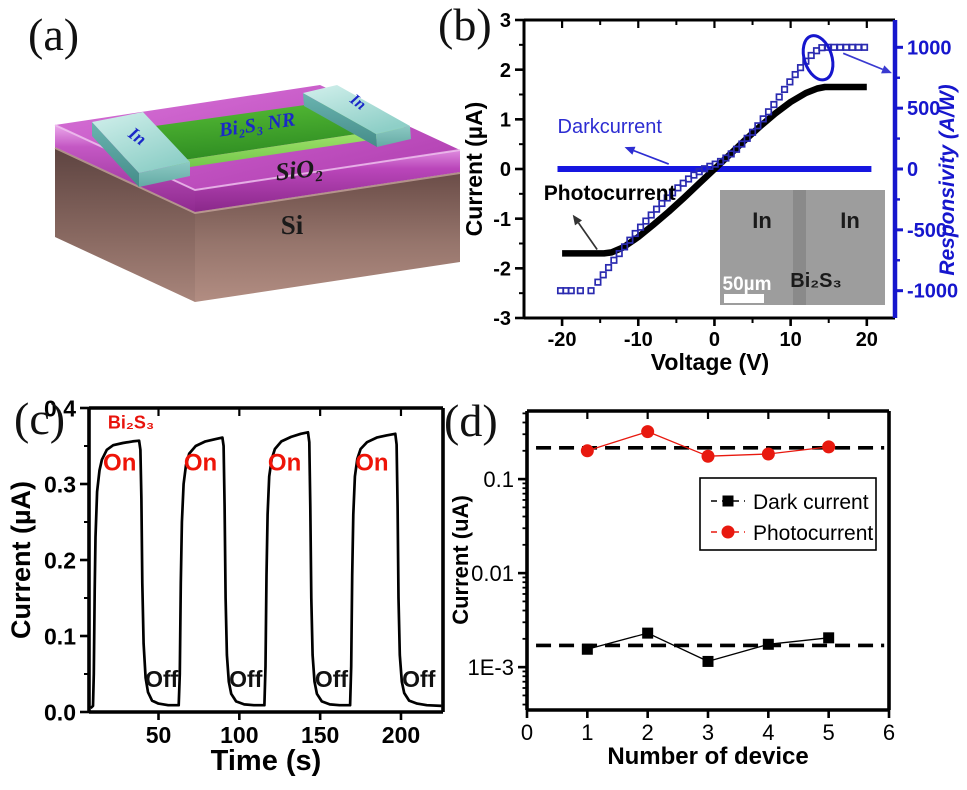 The width and height of the screenshot is (967, 790). Describe the element at coordinates (850, 220) in the screenshot. I see `inset-label-electrode-right: In` at that location.